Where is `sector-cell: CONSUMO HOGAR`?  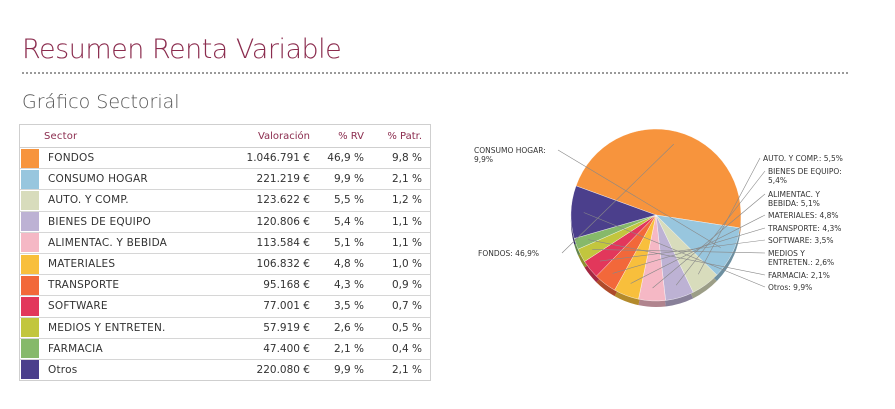 sector-cell: CONSUMO HOGAR is located at coordinates (129, 179).